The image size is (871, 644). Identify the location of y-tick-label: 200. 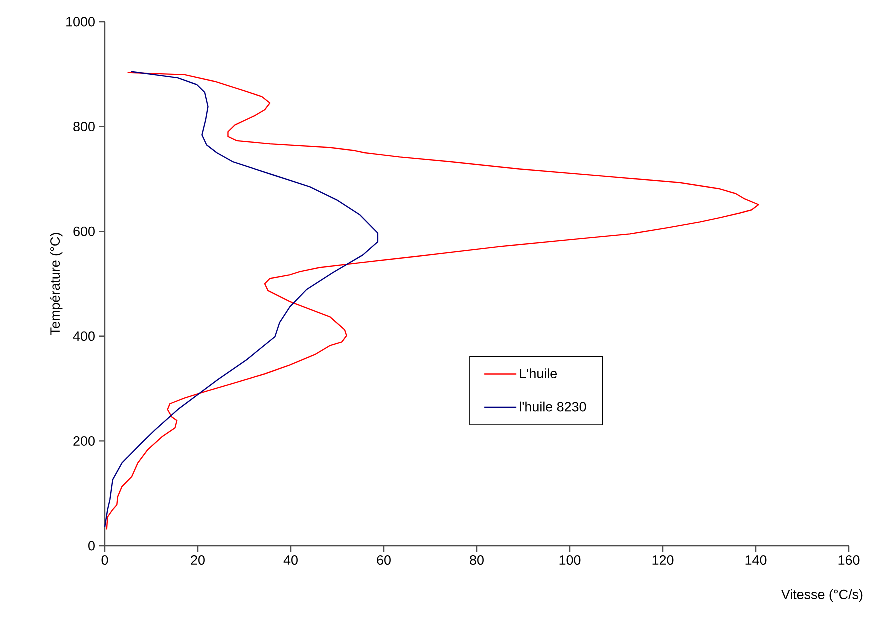
(84, 441).